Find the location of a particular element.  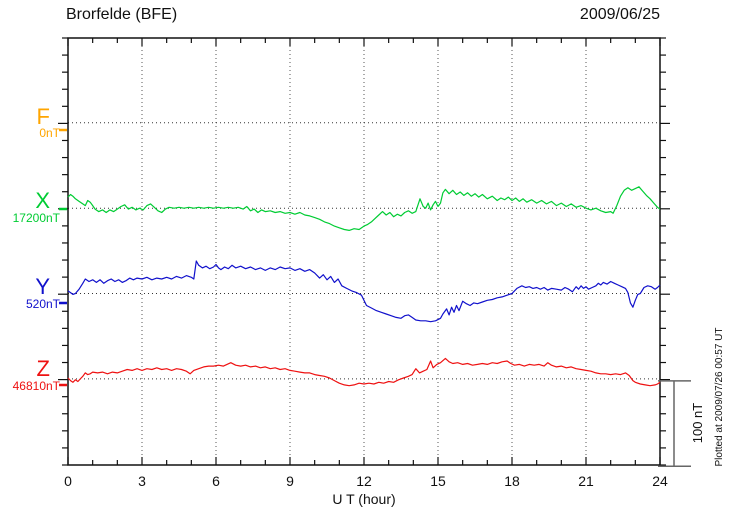

trace-Y is located at coordinates (364, 291).